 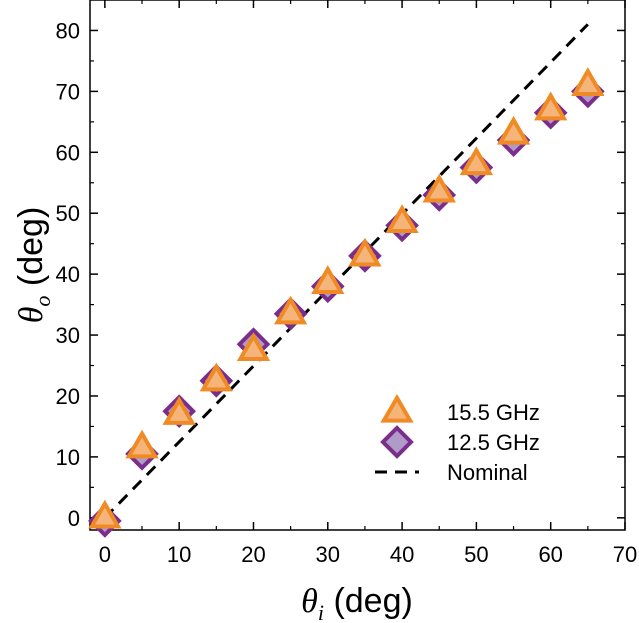 What do you see at coordinates (105, 554) in the screenshot?
I see `x-tick-label: 0` at bounding box center [105, 554].